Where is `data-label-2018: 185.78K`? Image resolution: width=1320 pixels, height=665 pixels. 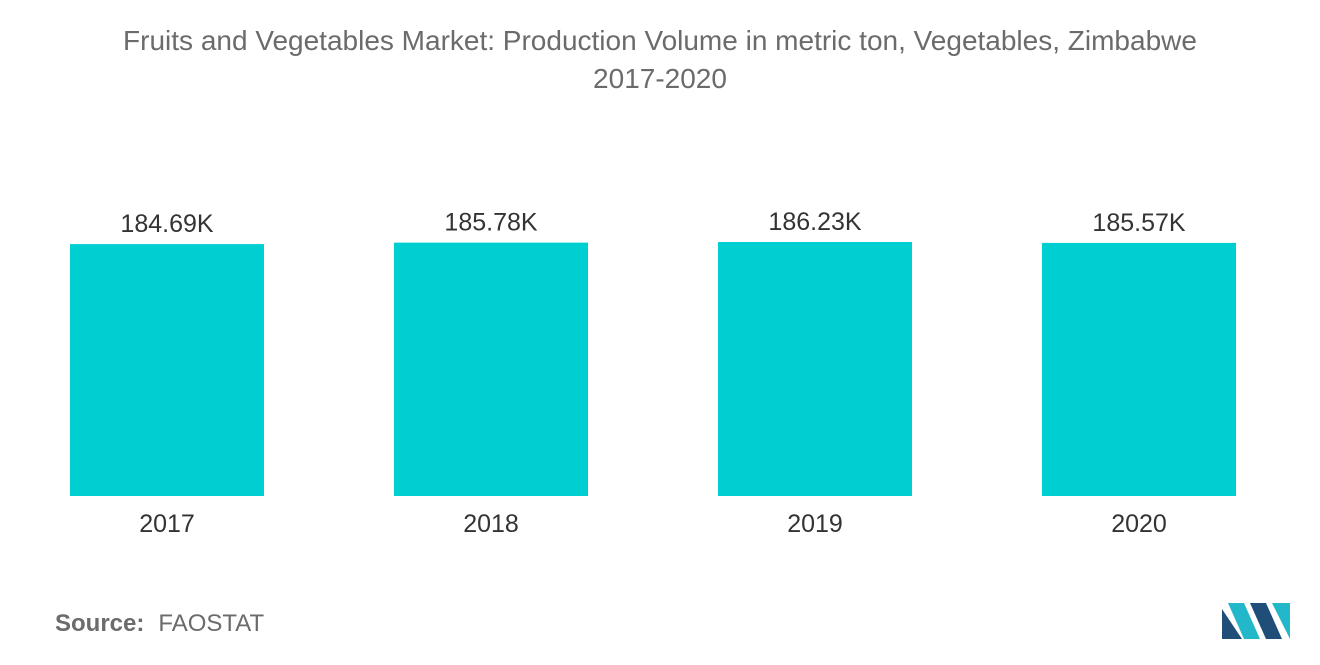 data-label-2018: 185.78K is located at coordinates (490, 223).